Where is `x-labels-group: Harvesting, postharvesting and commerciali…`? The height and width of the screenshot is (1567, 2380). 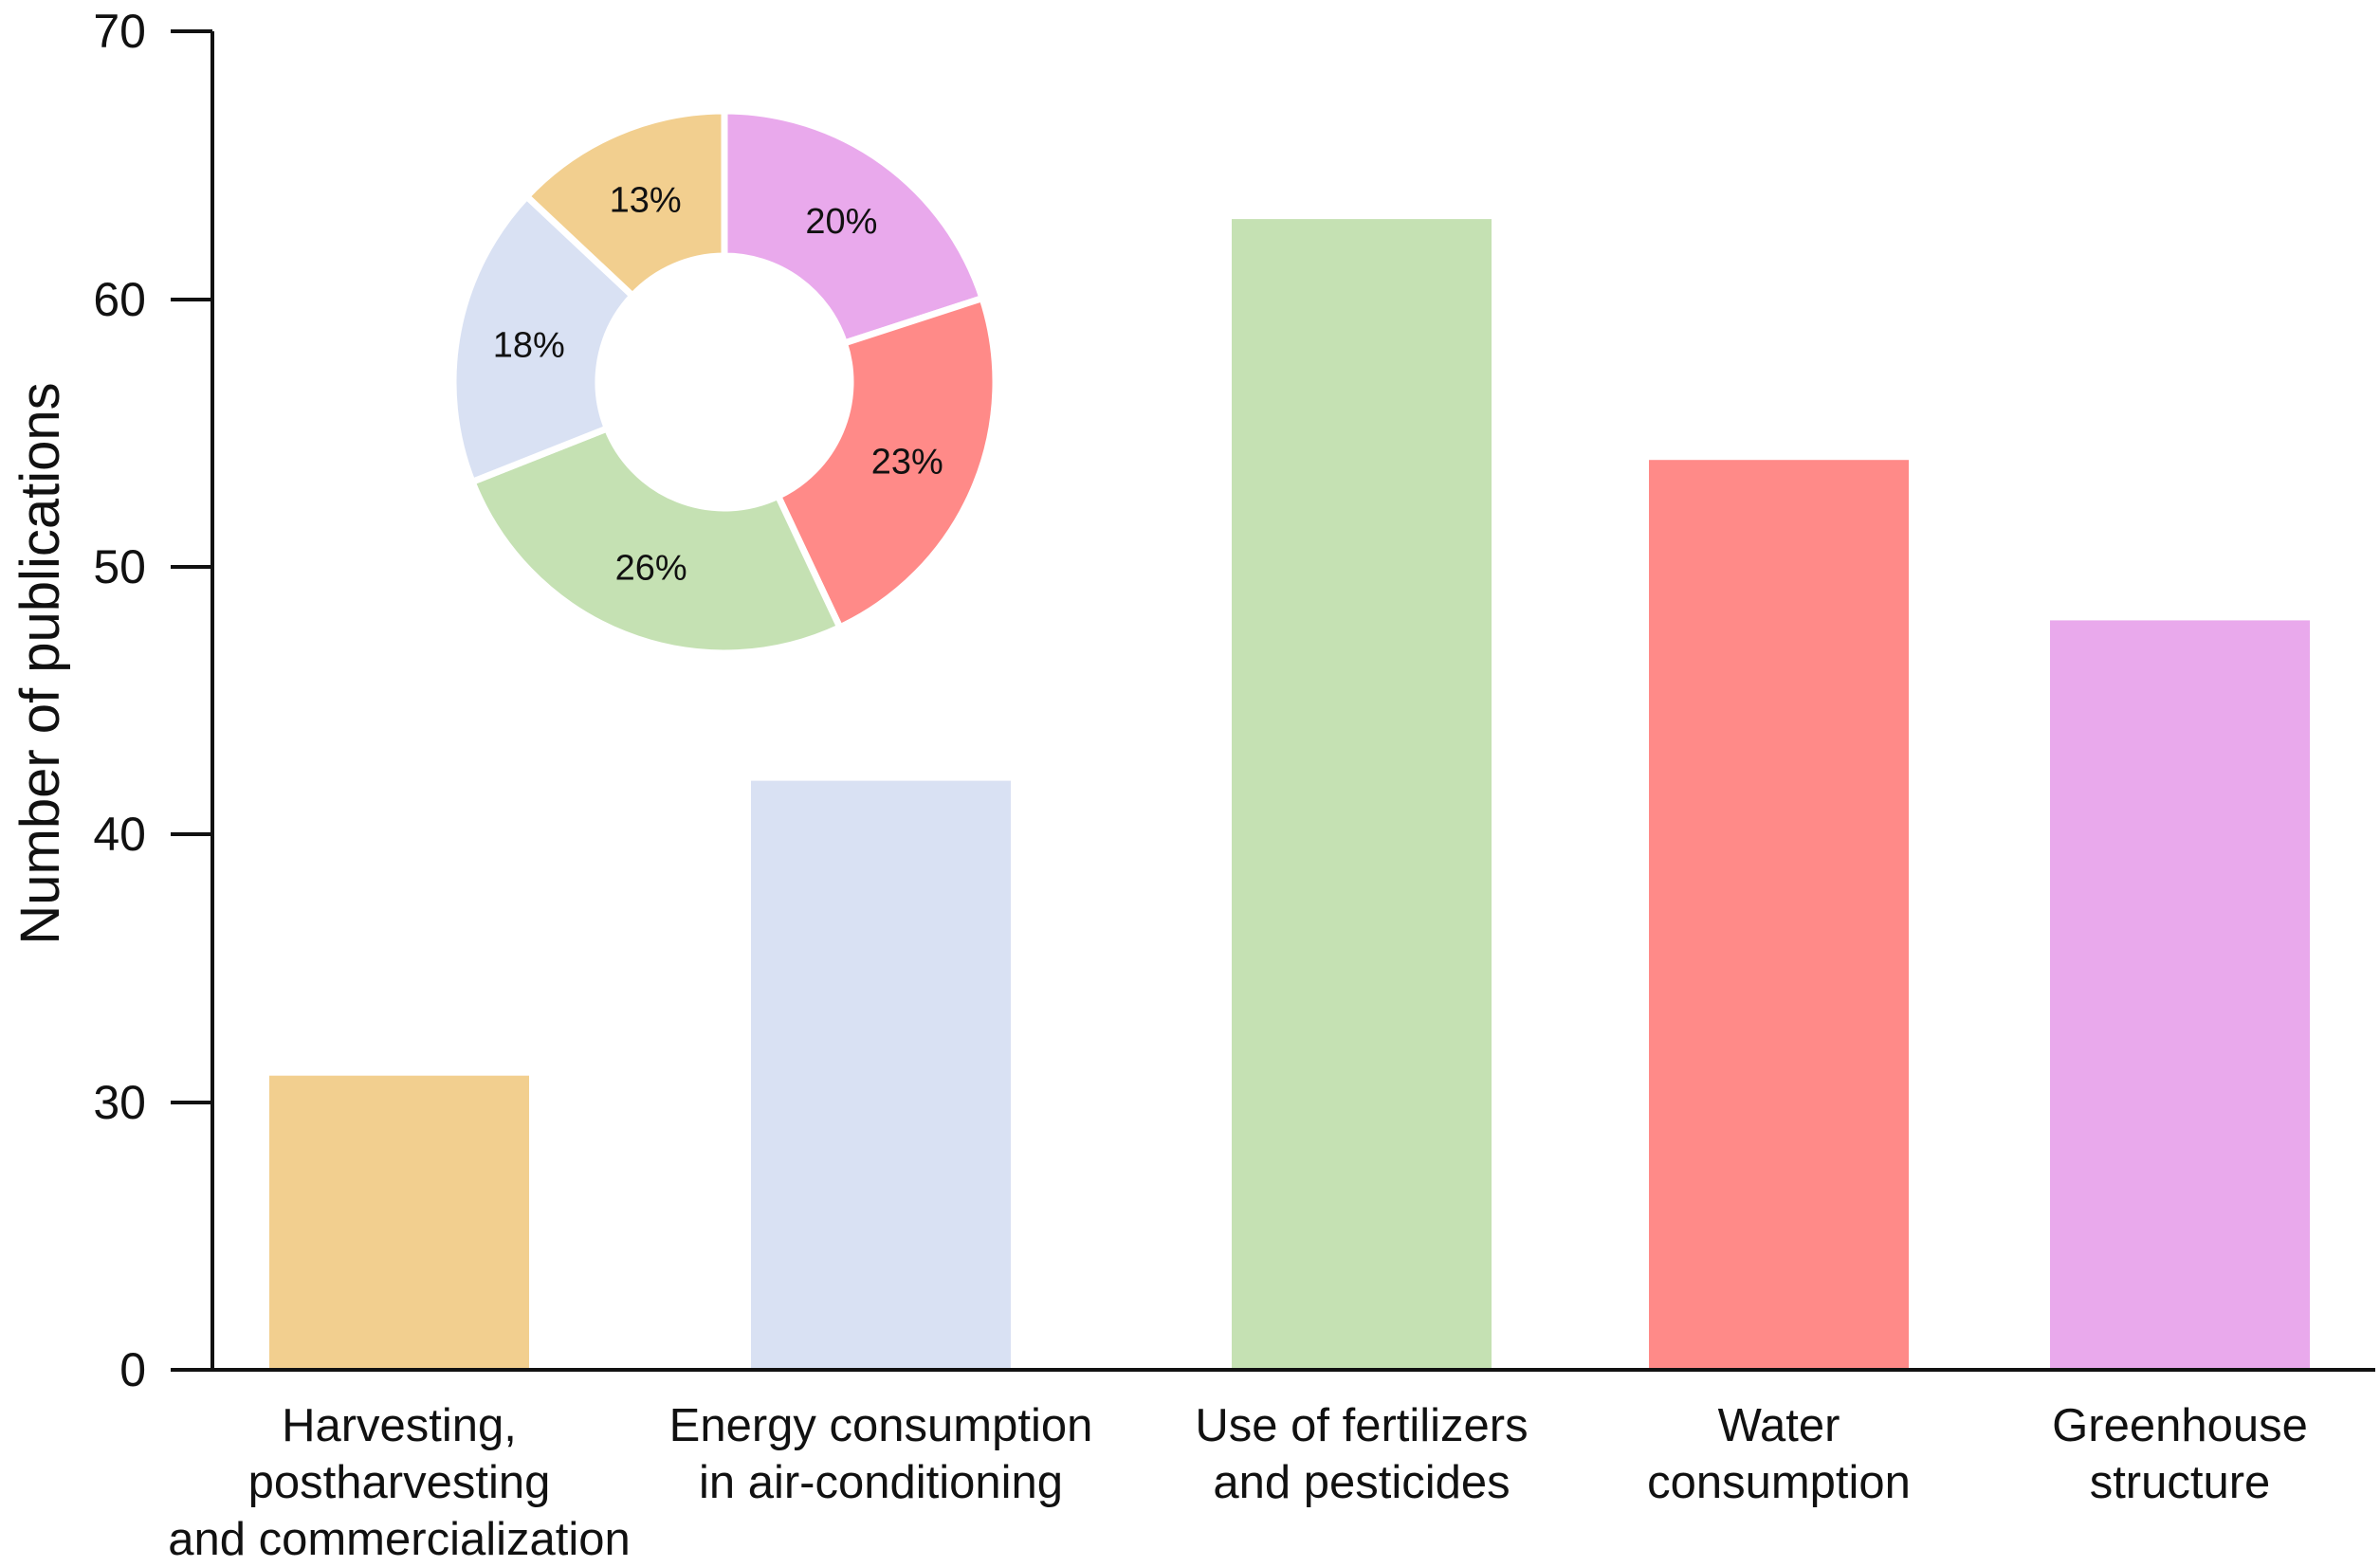 x-labels-group: Harvesting, postharvesting and commerciali… is located at coordinates (1238, 1482).